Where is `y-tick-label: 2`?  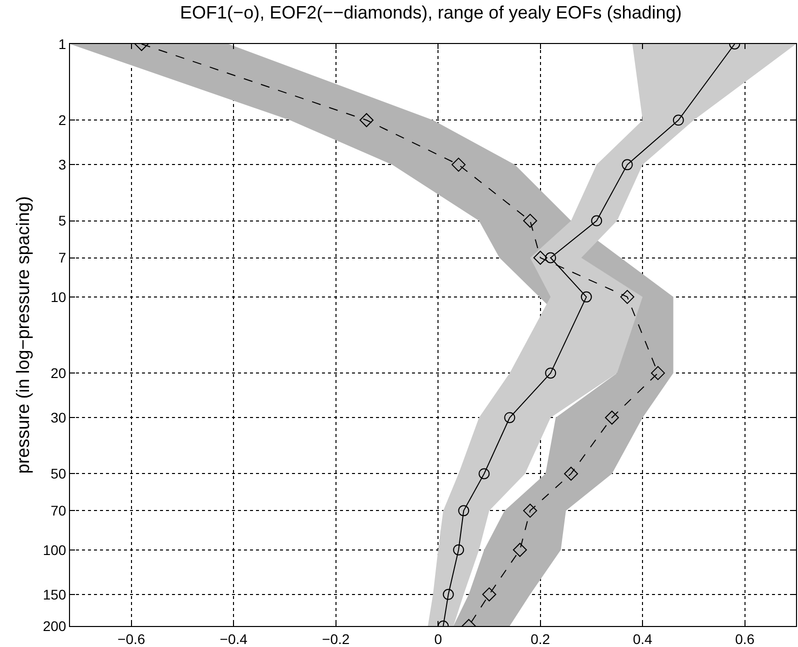 y-tick-label: 2 is located at coordinates (62, 120).